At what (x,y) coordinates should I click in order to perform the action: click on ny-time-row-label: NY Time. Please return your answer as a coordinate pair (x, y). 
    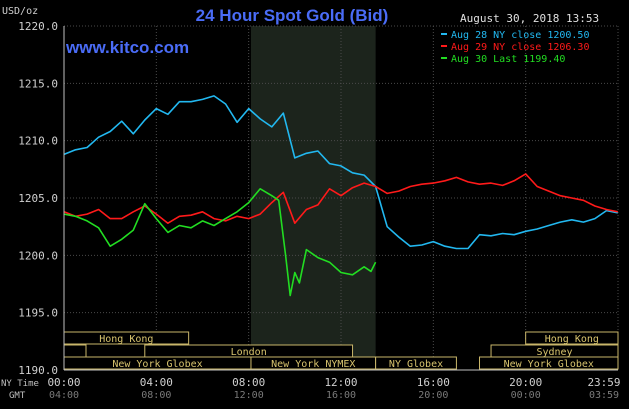
    Looking at the image, I should click on (20, 384).